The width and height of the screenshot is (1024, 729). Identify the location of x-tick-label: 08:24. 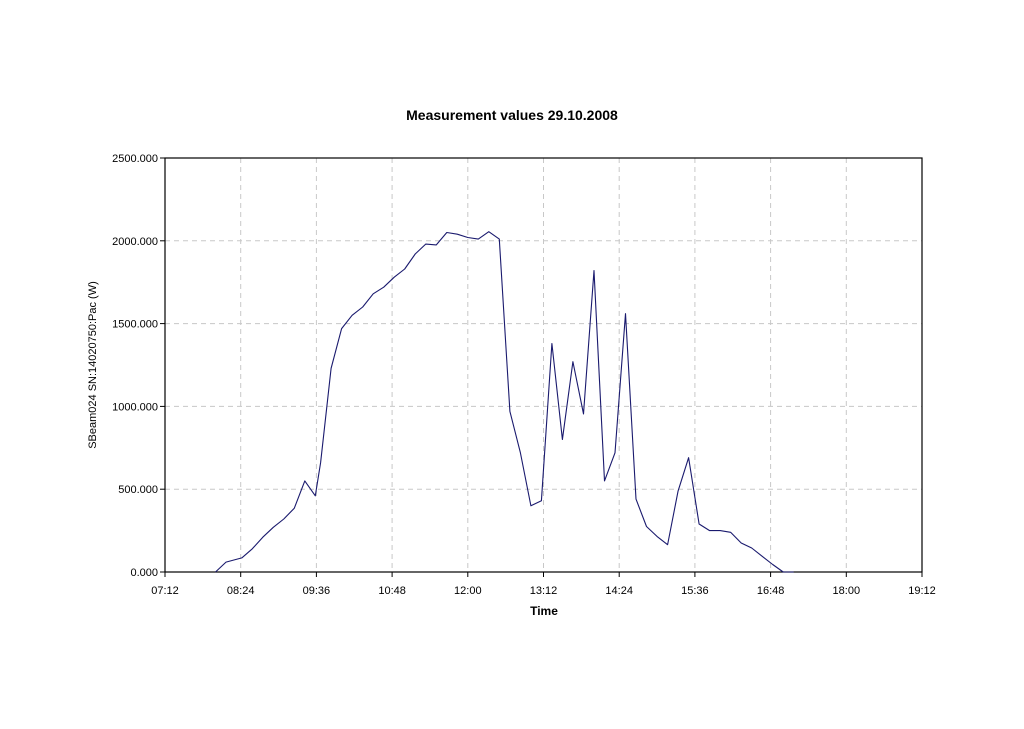
(241, 591).